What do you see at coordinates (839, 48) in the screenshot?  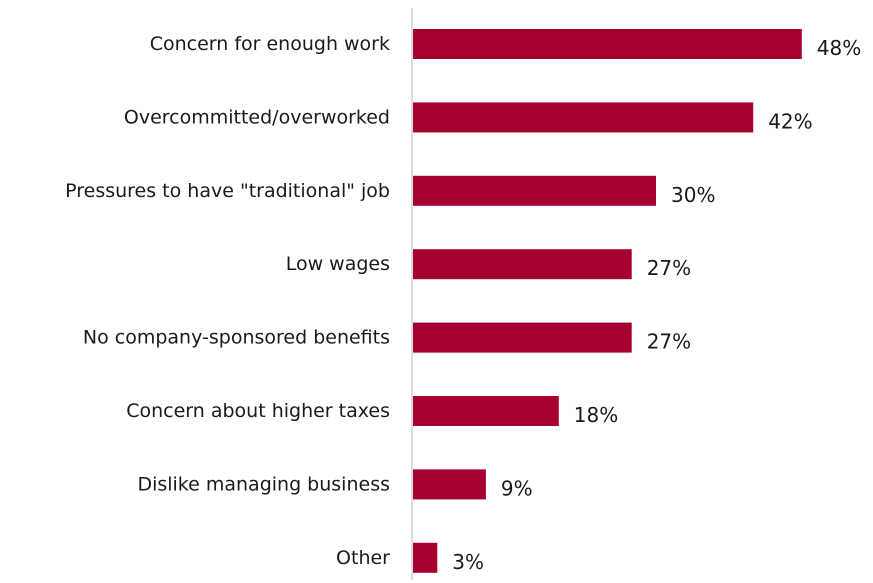 I see `value-label: 48%` at bounding box center [839, 48].